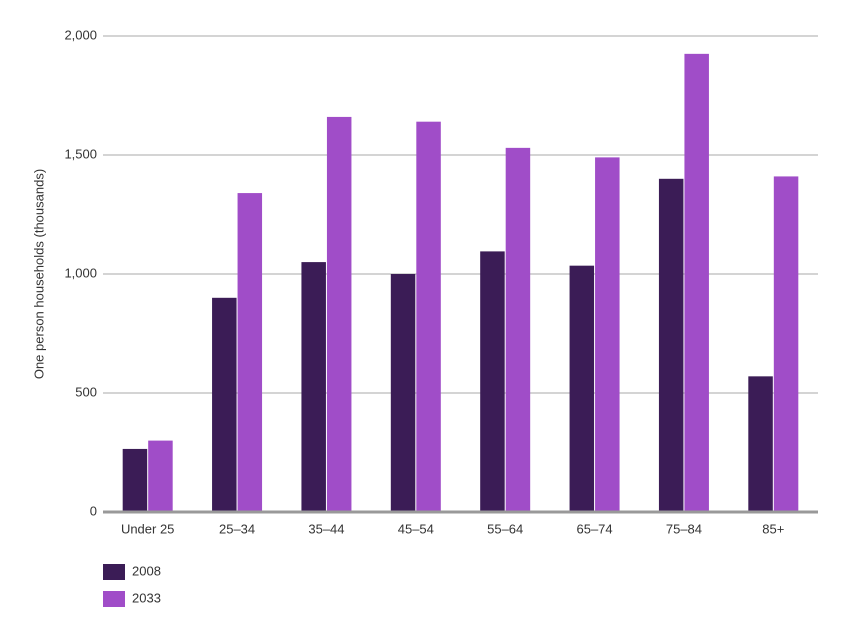 This screenshot has width=850, height=641. Describe the element at coordinates (93, 510) in the screenshot. I see `y-tick-label: 0` at that location.